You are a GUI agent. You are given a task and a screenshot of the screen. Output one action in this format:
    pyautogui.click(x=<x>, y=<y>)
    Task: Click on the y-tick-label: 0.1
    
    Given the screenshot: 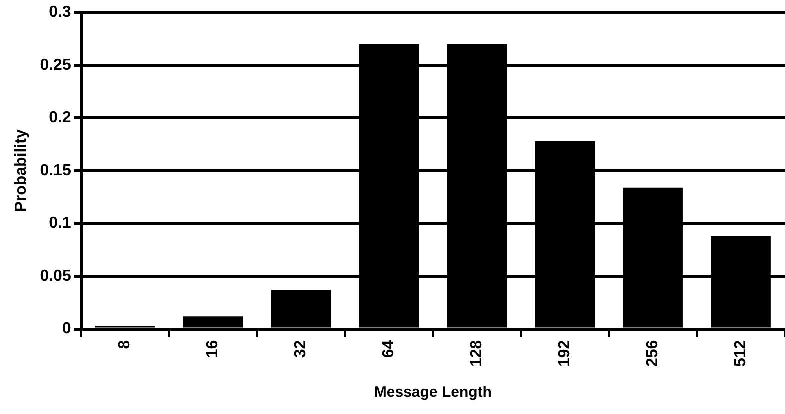 What is the action you would take?
    pyautogui.click(x=60, y=223)
    